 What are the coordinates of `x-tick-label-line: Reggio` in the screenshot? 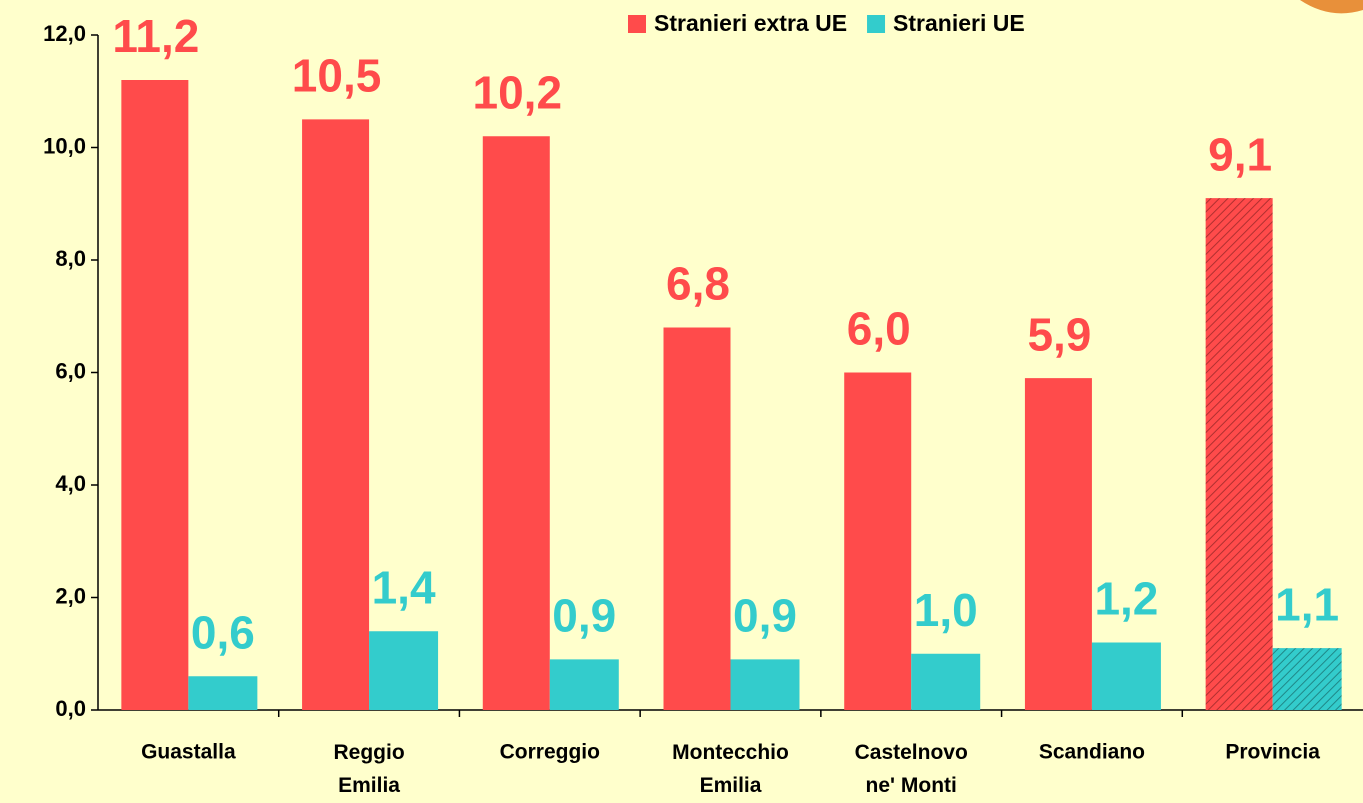 It's located at (368, 752).